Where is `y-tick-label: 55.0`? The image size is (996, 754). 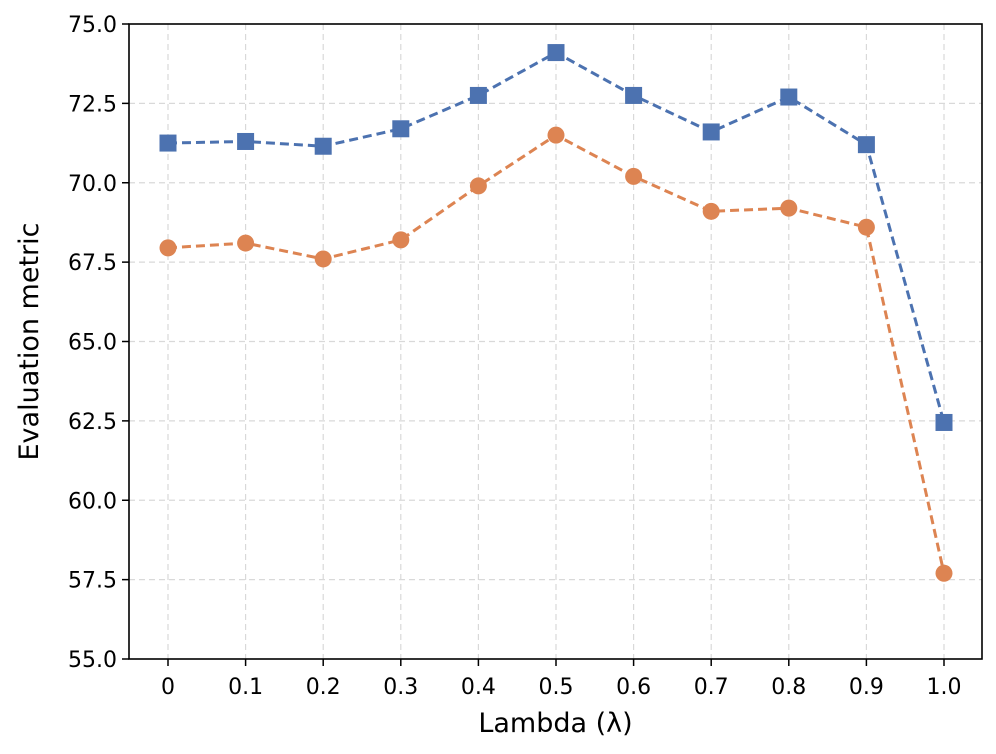 y-tick-label: 55.0 is located at coordinates (92, 660).